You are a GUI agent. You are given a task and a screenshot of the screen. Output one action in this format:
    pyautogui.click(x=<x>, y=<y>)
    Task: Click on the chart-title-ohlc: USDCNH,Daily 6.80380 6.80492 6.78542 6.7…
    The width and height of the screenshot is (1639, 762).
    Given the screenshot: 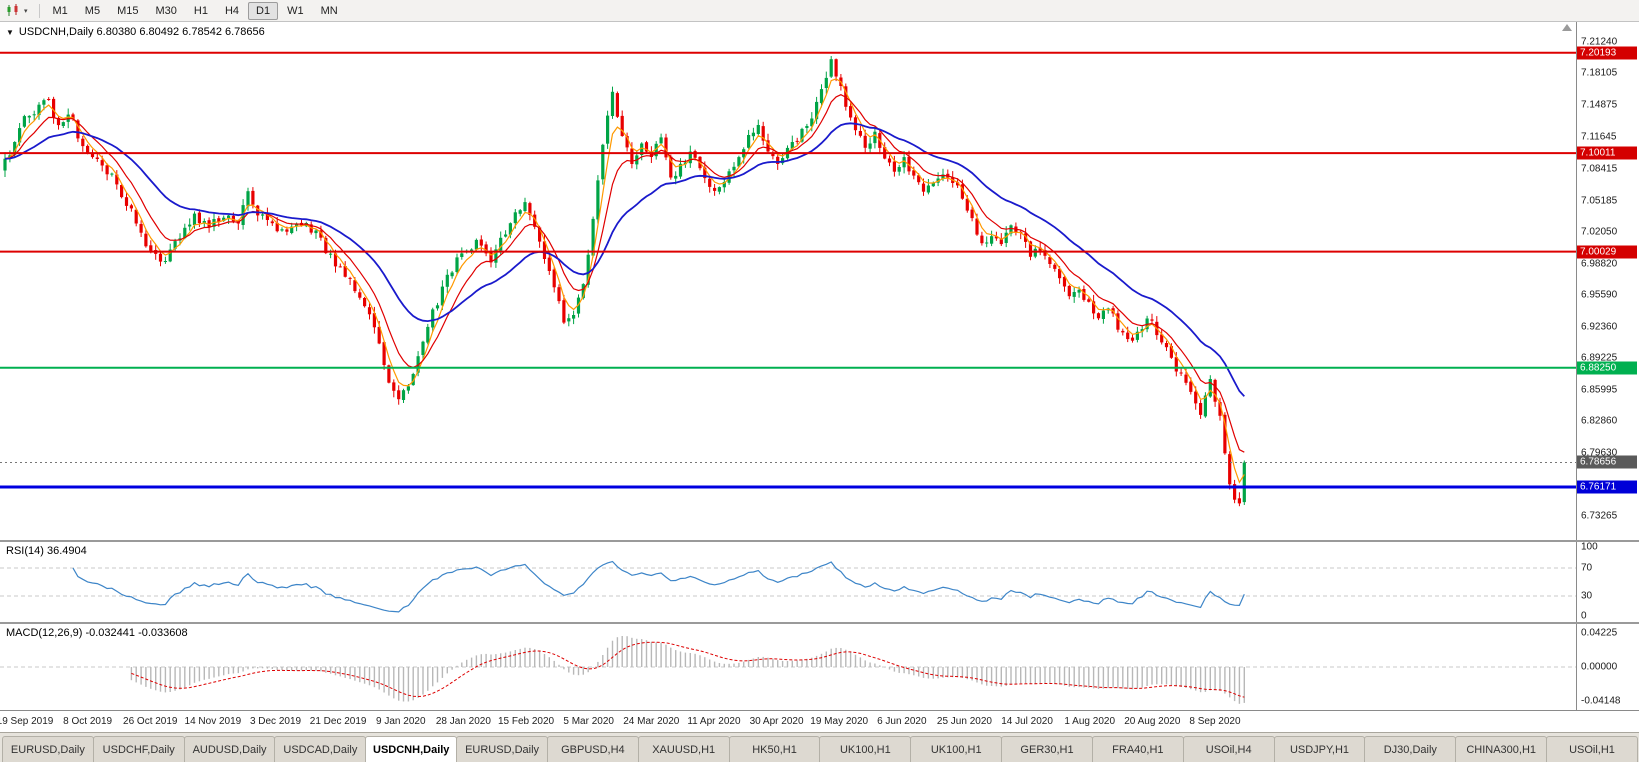 What is the action you would take?
    pyautogui.click(x=141, y=32)
    